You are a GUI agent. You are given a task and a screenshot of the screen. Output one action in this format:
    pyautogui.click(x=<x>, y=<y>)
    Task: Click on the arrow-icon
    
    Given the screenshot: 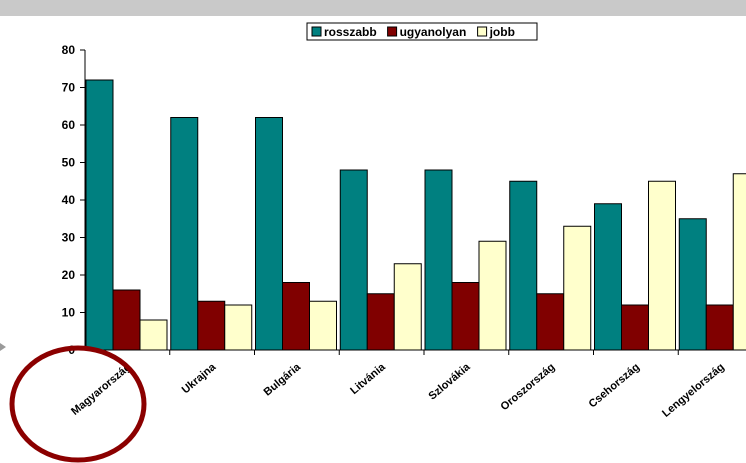 What is the action you would take?
    pyautogui.click(x=3, y=347)
    